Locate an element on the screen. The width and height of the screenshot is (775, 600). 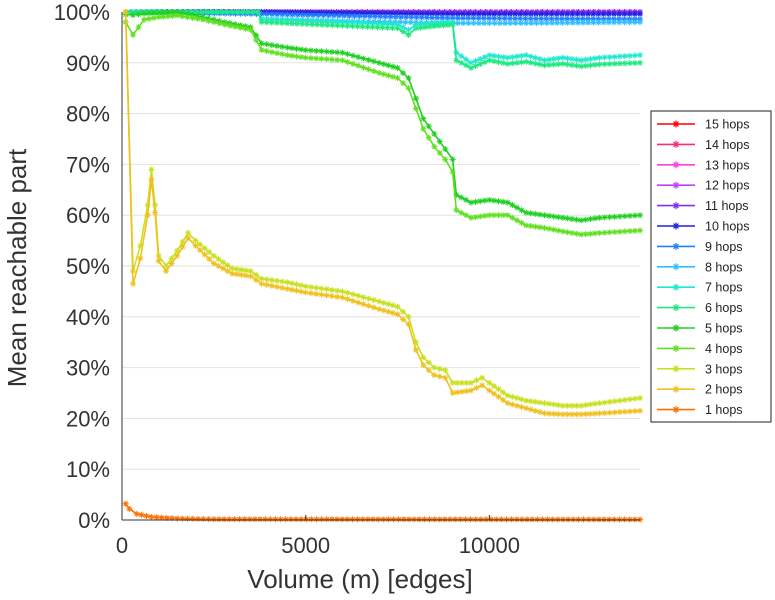
legend-label: 3 hops is located at coordinates (724, 369).